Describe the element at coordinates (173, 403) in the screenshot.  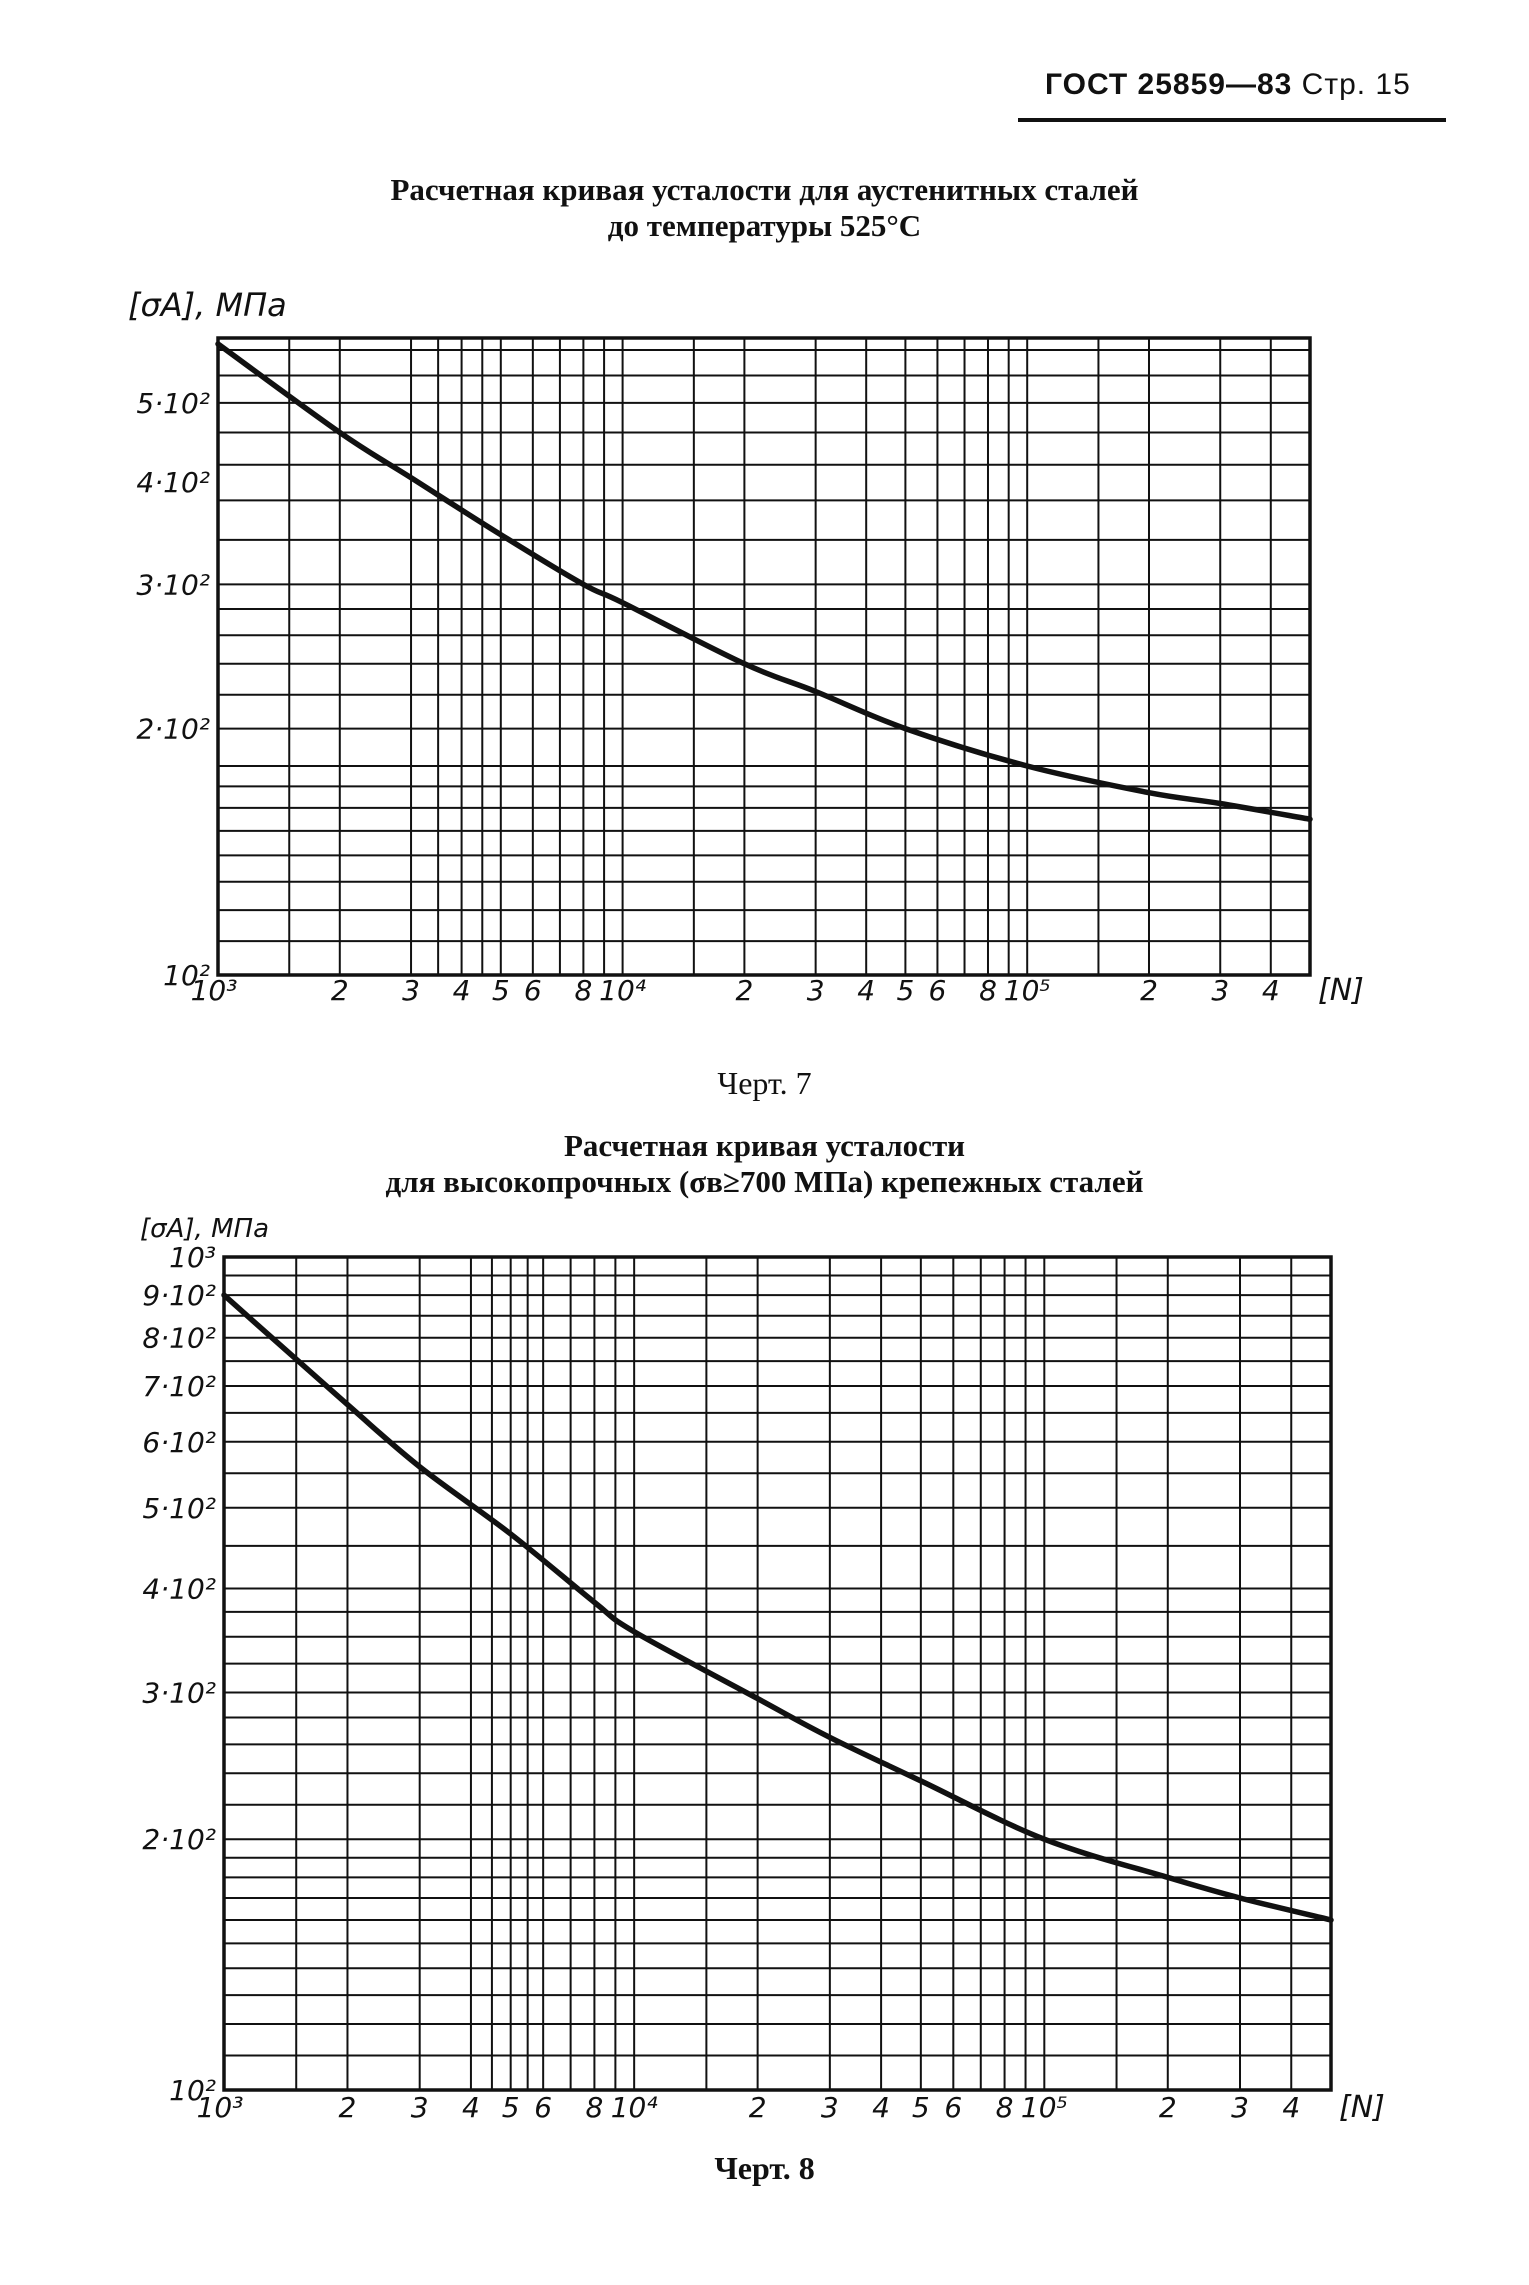
I see `chart7-y-tick-label: 5·10²` at that location.